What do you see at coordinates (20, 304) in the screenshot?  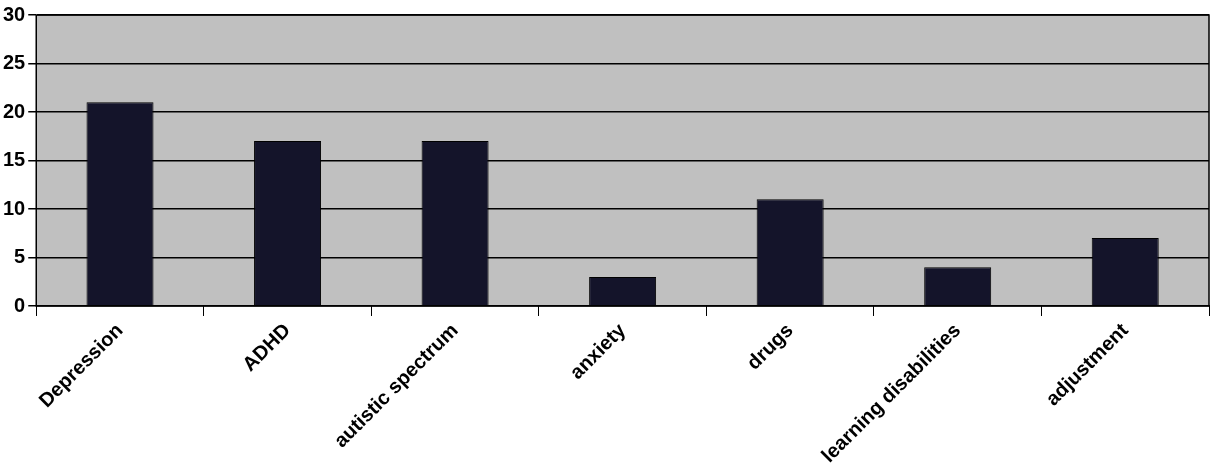 I see `y-tick-label: 0` at bounding box center [20, 304].